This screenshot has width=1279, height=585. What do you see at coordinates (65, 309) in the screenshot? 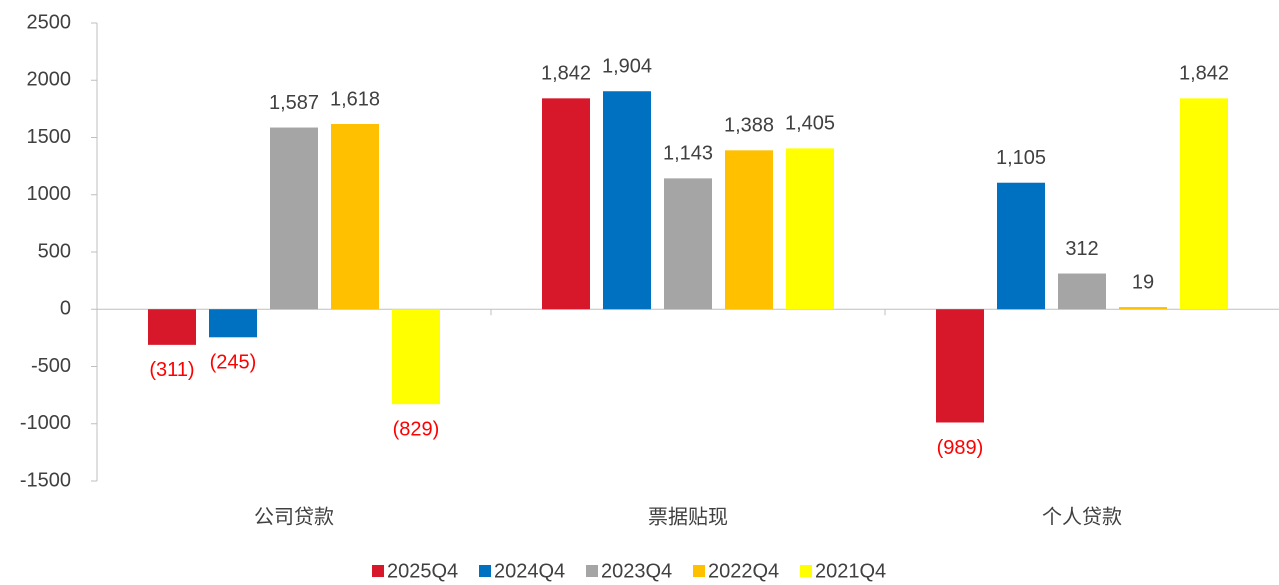
I see `y-tick-label: 0` at bounding box center [65, 309].